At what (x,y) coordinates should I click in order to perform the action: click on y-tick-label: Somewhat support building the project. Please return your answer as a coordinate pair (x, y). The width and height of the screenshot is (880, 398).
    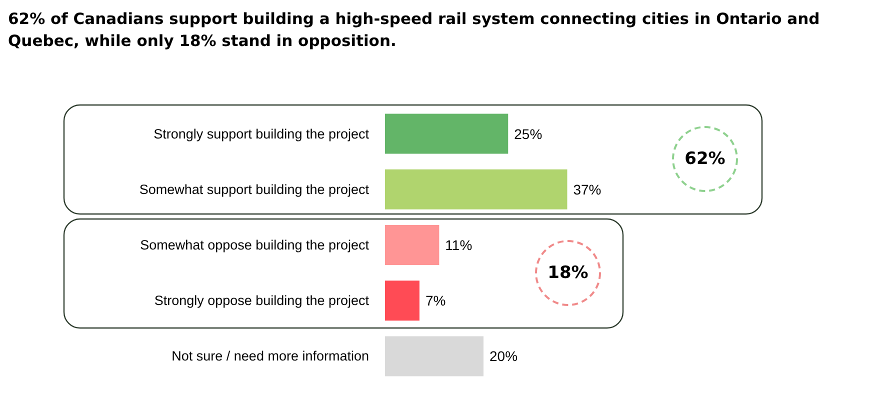
    Looking at the image, I should click on (254, 189).